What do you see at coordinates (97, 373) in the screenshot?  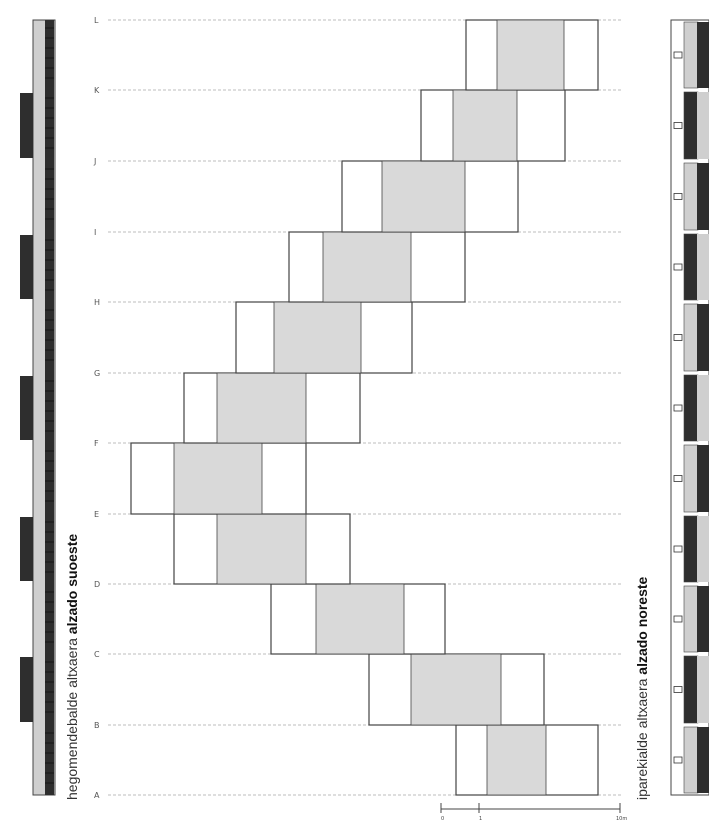 I see `level-label-G: G` at bounding box center [97, 373].